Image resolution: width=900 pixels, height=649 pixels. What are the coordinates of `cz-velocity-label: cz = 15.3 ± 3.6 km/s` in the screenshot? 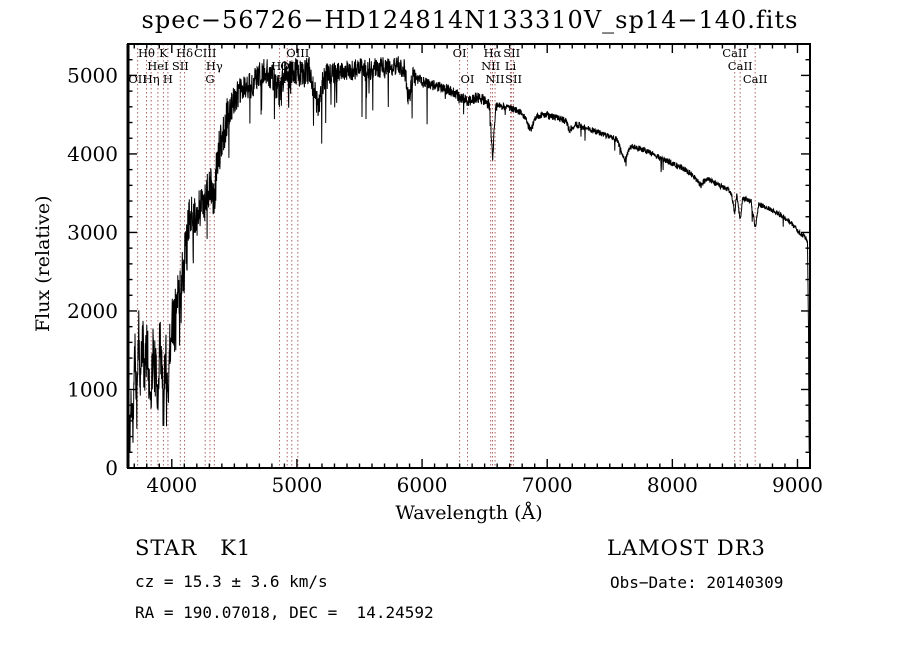 It's located at (231, 581).